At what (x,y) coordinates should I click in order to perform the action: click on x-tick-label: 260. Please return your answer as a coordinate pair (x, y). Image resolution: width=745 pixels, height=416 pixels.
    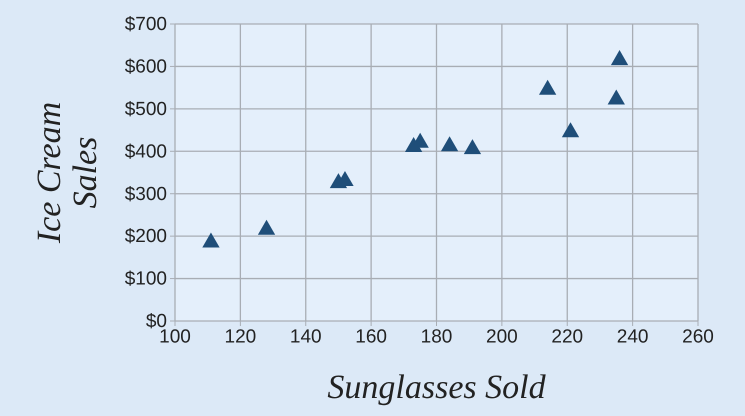
    Looking at the image, I should click on (698, 337).